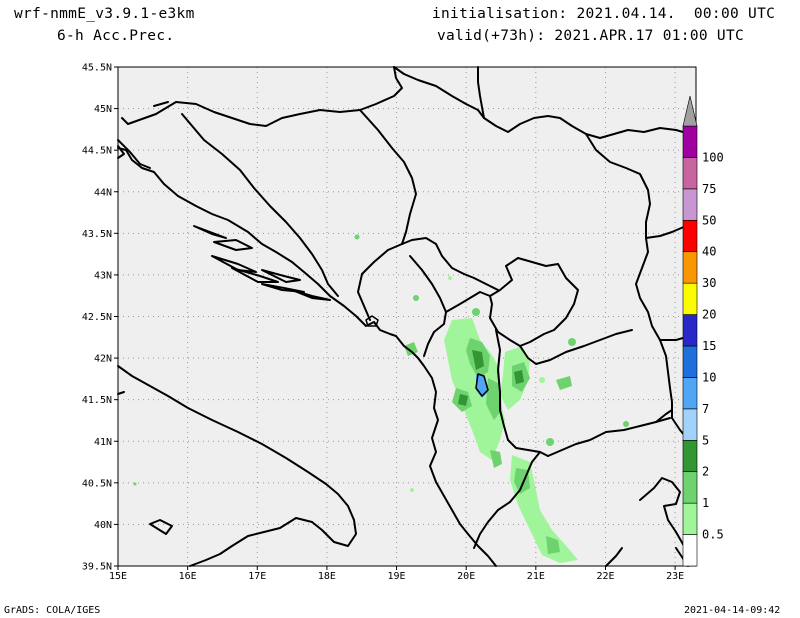  Describe the element at coordinates (103, 525) in the screenshot. I see `lat-tick-label: 40N` at that location.